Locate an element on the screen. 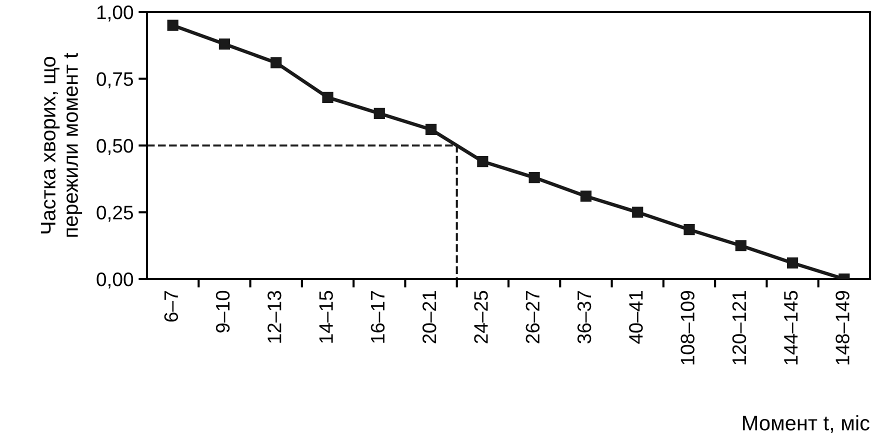 This screenshot has height=448, width=878. y-tick-label: 0,50 is located at coordinates (115, 147).